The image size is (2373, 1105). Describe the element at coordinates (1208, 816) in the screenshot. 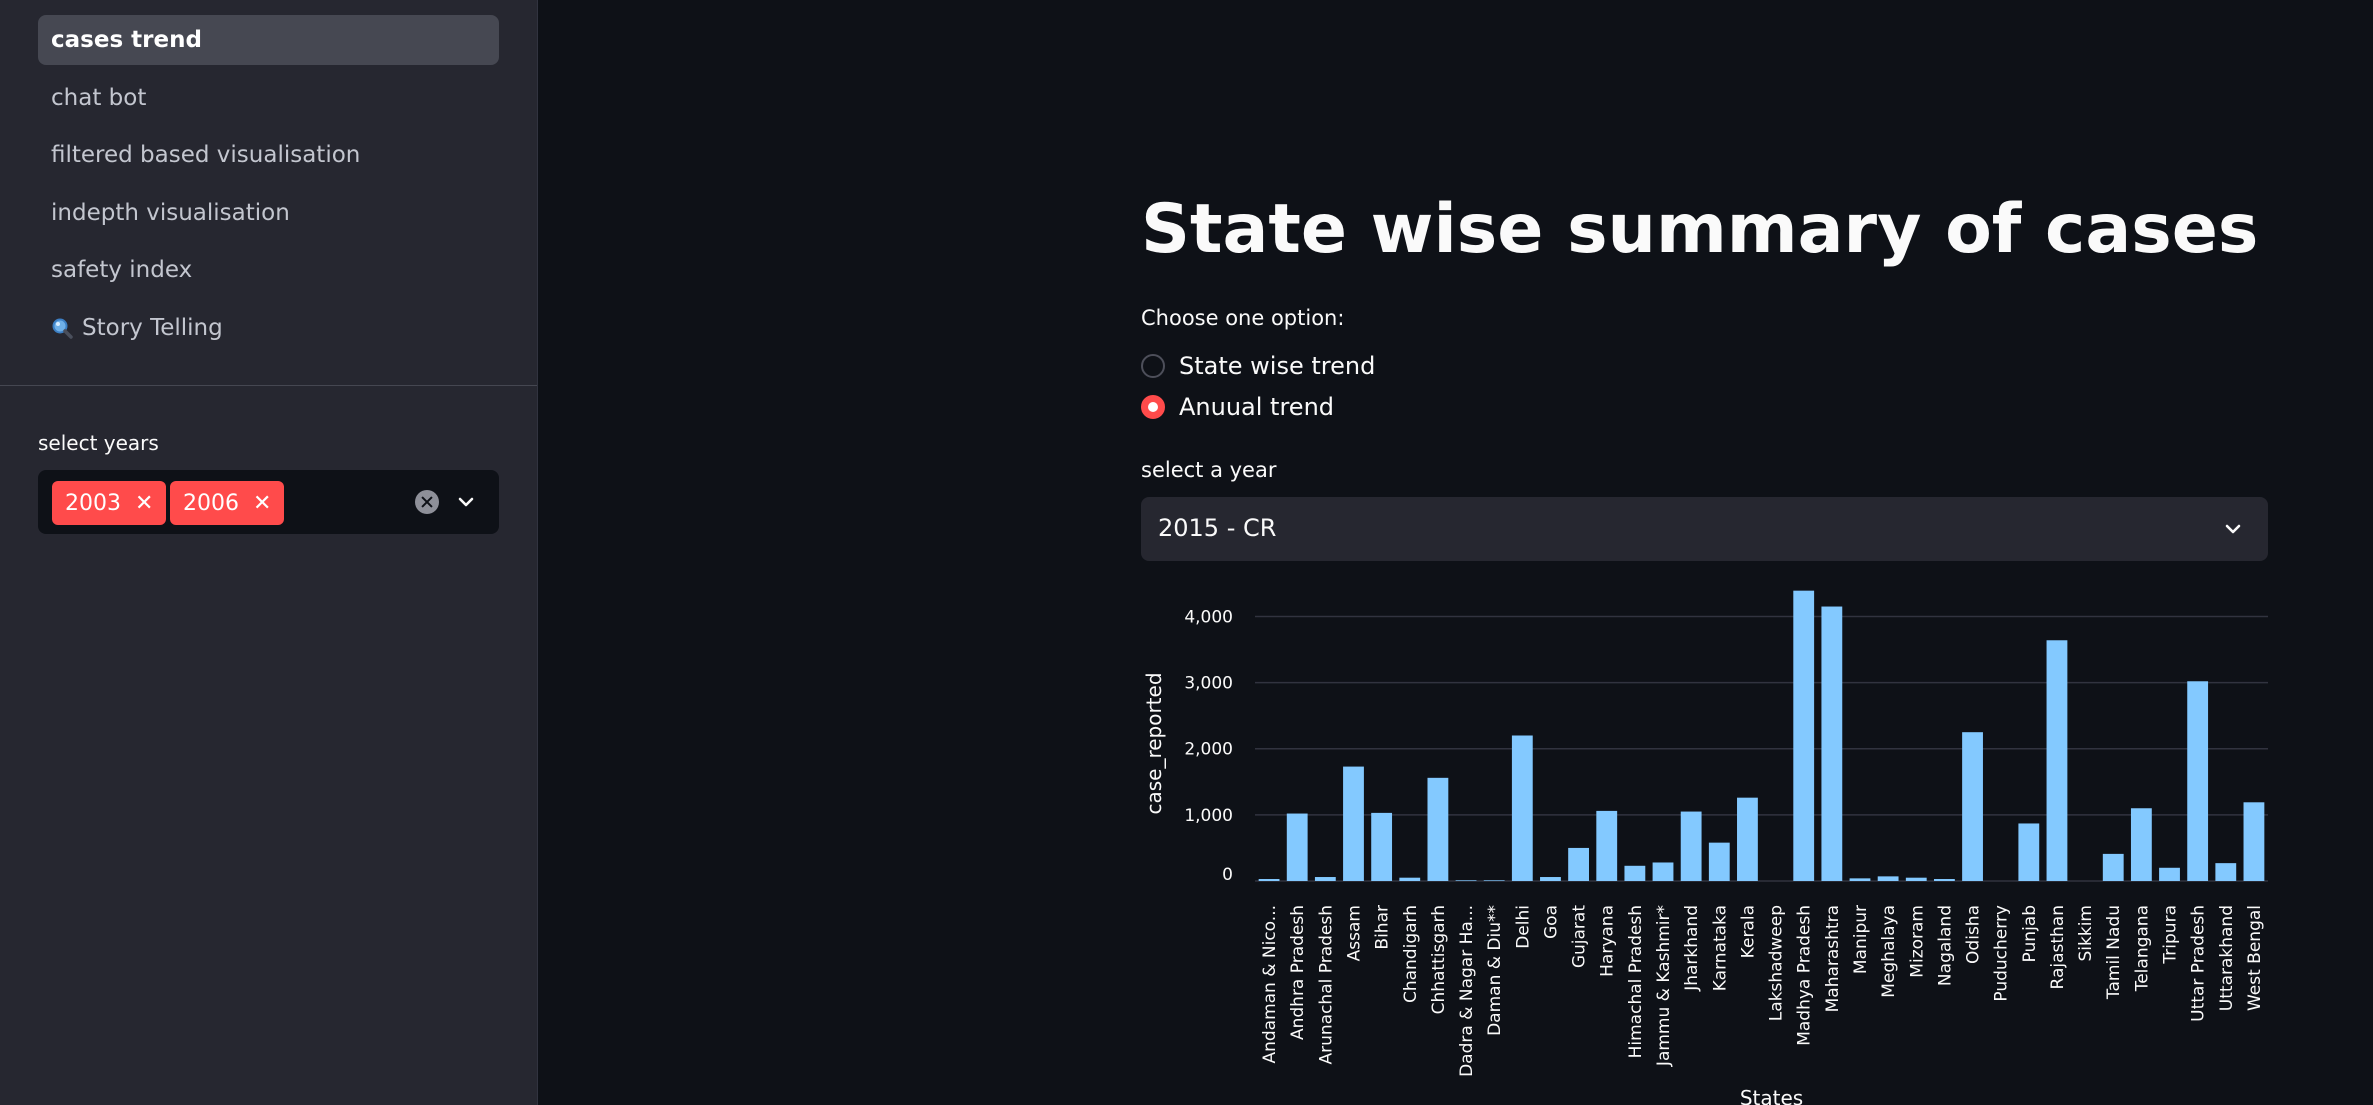

I see `y-tick-label: 1,000` at that location.